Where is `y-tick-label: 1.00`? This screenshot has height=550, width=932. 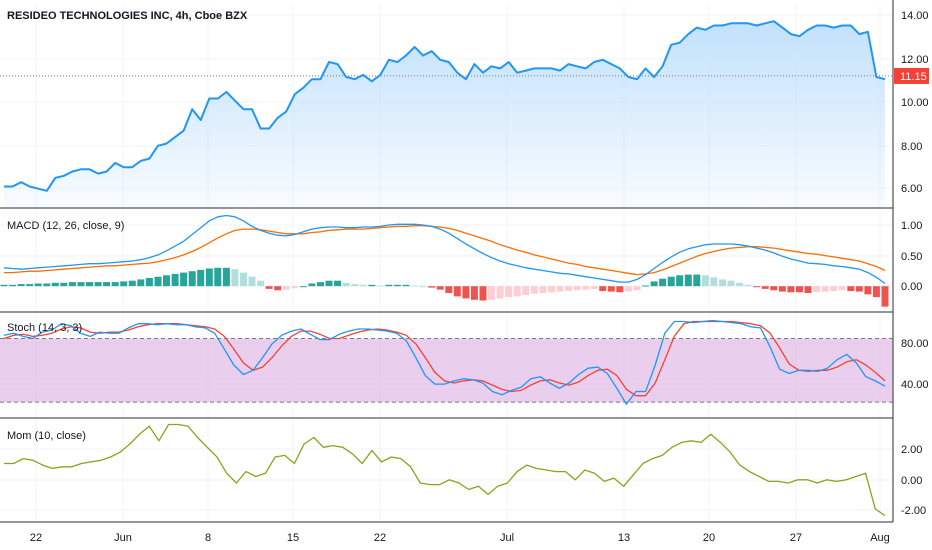 y-tick-label: 1.00 is located at coordinates (911, 226).